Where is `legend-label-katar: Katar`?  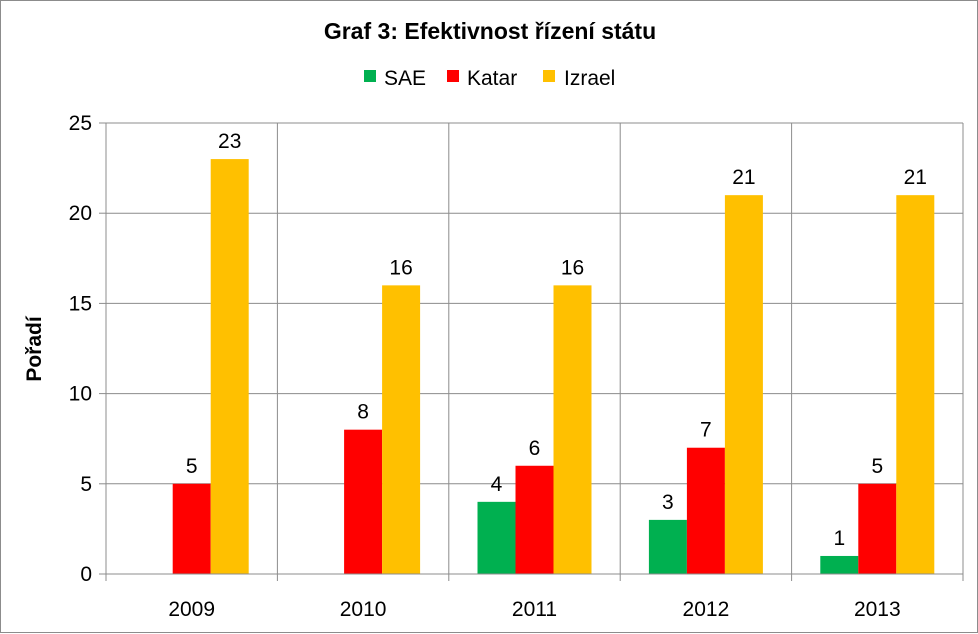
legend-label-katar: Katar is located at coordinates (492, 78).